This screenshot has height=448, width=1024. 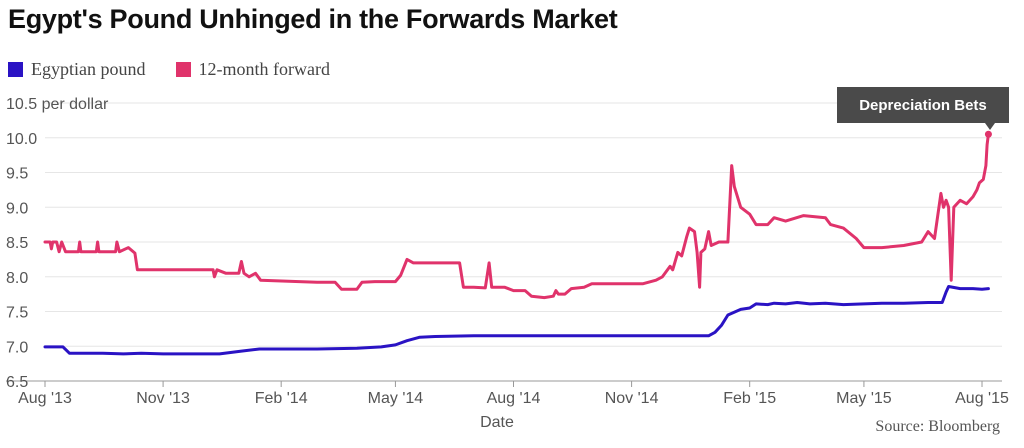 I want to click on y-tick-label: 10.5 per dollar, so click(x=57, y=104).